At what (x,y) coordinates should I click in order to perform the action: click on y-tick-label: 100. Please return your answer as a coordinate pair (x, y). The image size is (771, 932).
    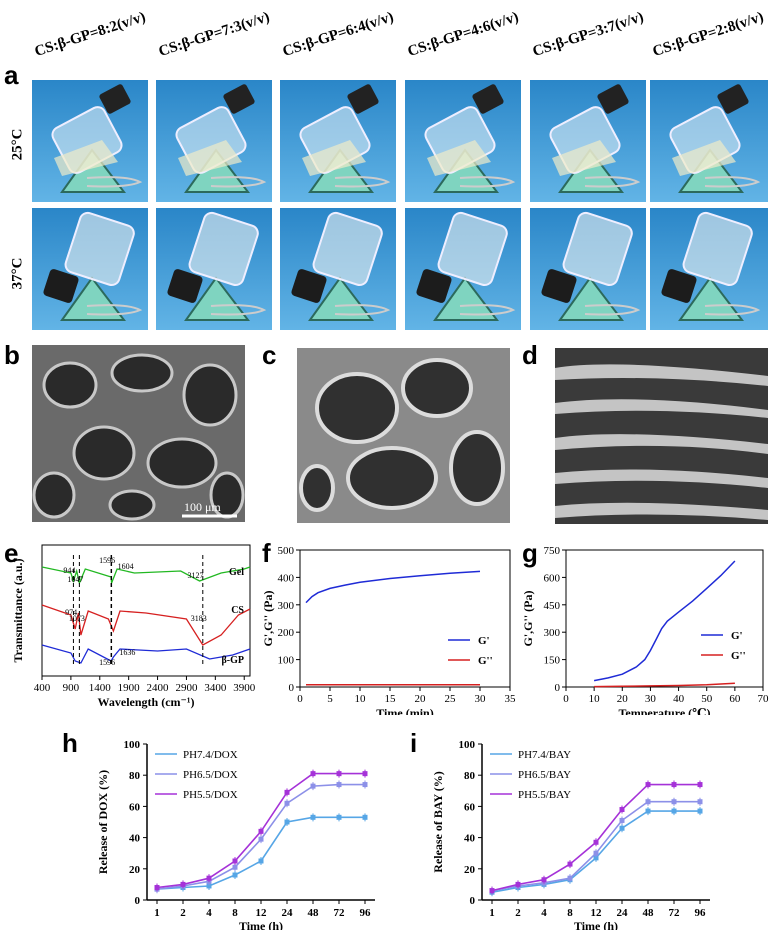
    Looking at the image, I should click on (467, 745).